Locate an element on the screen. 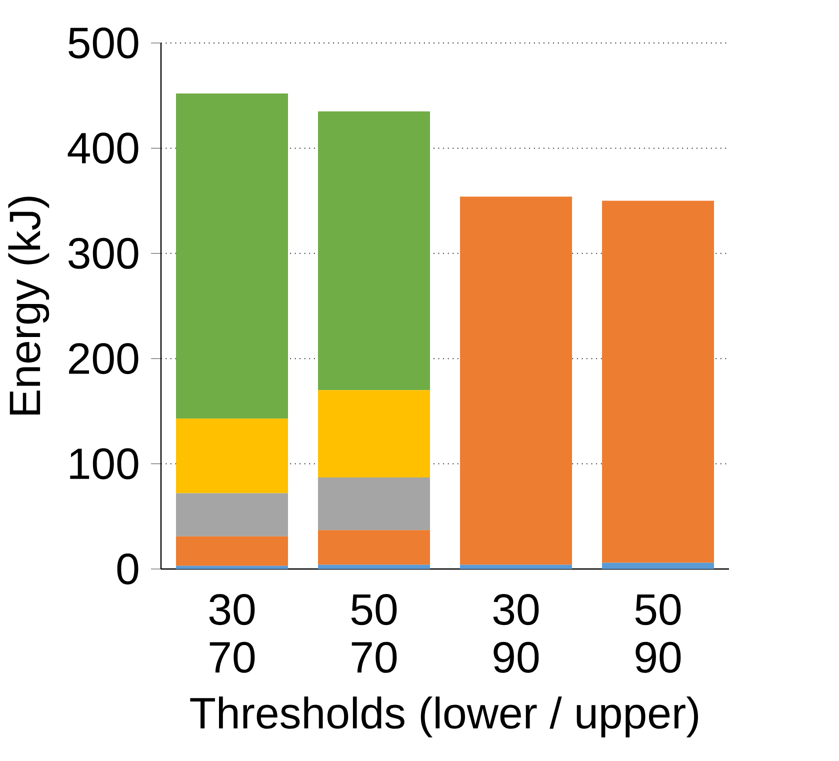 The height and width of the screenshot is (761, 839). x-tick-label: 50 70 is located at coordinates (374, 633).